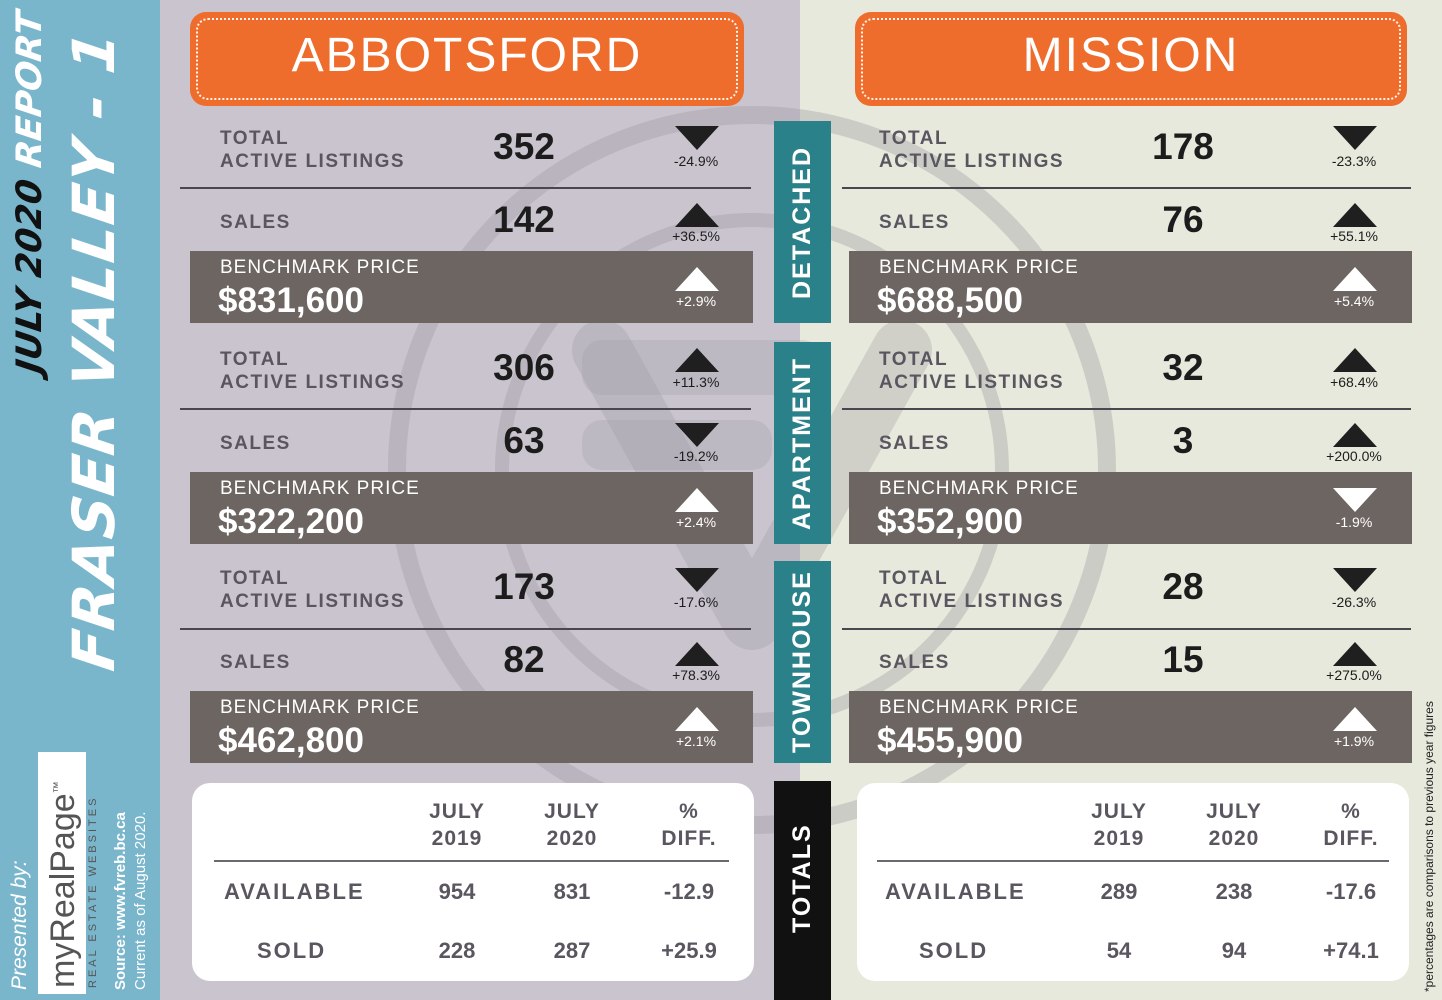 The image size is (1442, 1000). I want to click on abb-townhouse-price-pct: +2.1%, so click(696, 741).